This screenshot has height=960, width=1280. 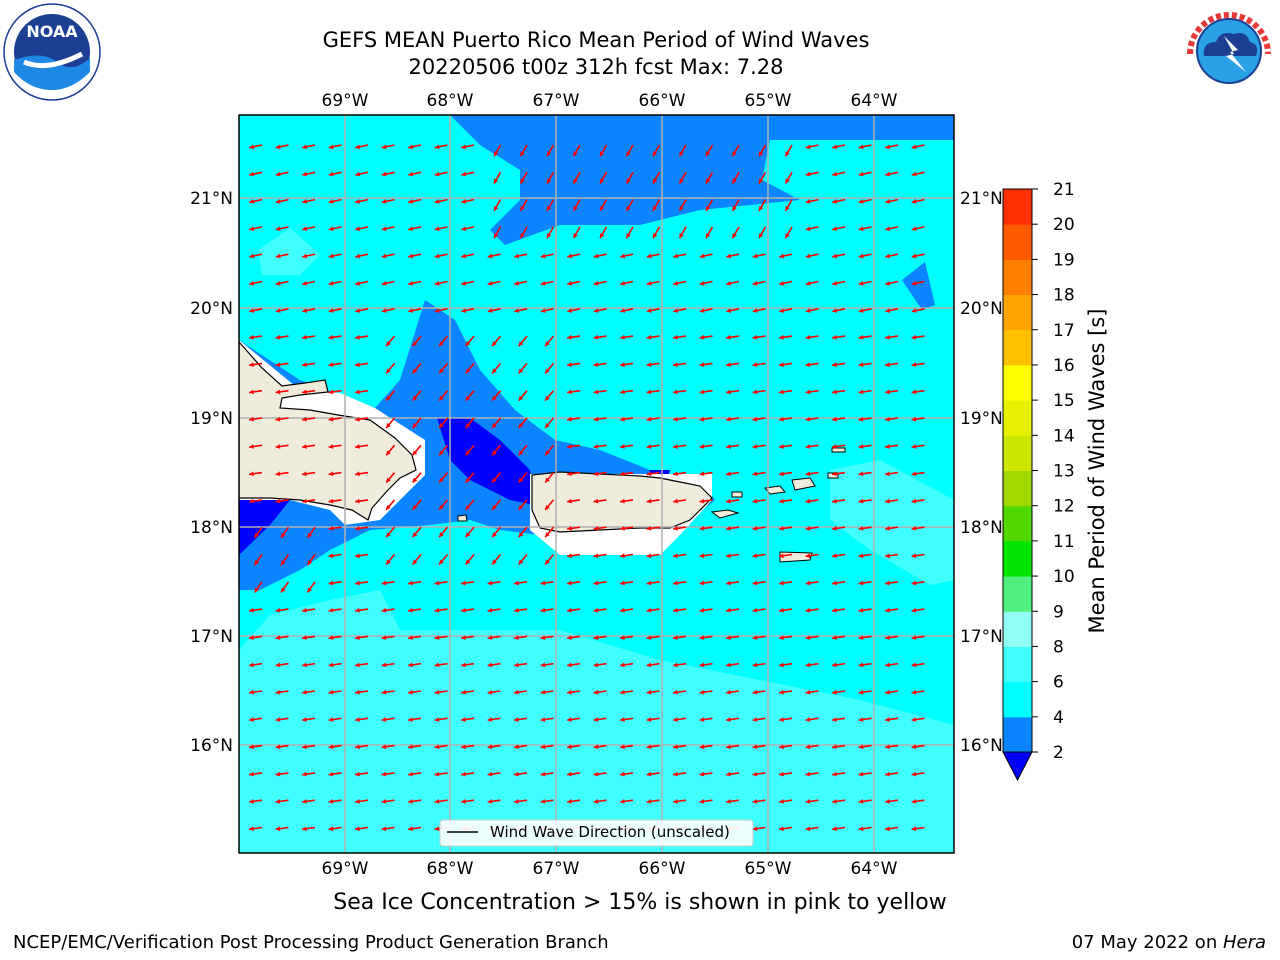 I want to click on svg-text: 21°N, so click(x=981, y=199).